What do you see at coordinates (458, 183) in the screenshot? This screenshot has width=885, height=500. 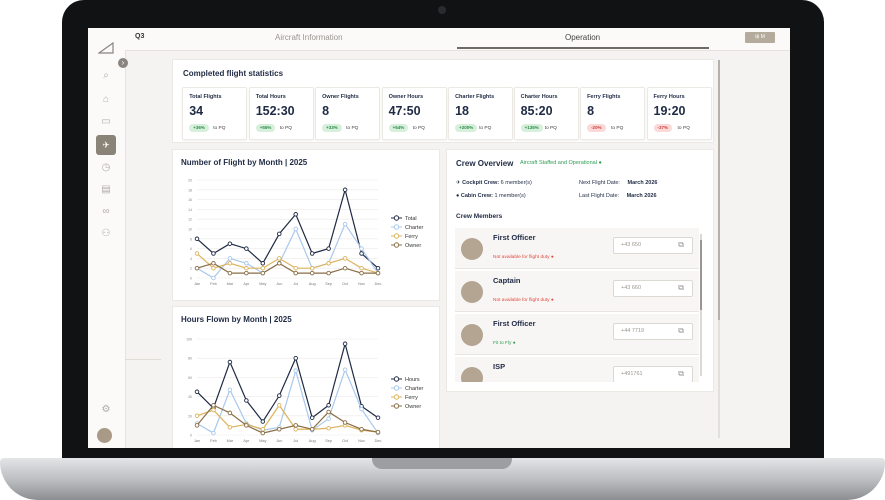 I see `pilot-icon: ✈` at bounding box center [458, 183].